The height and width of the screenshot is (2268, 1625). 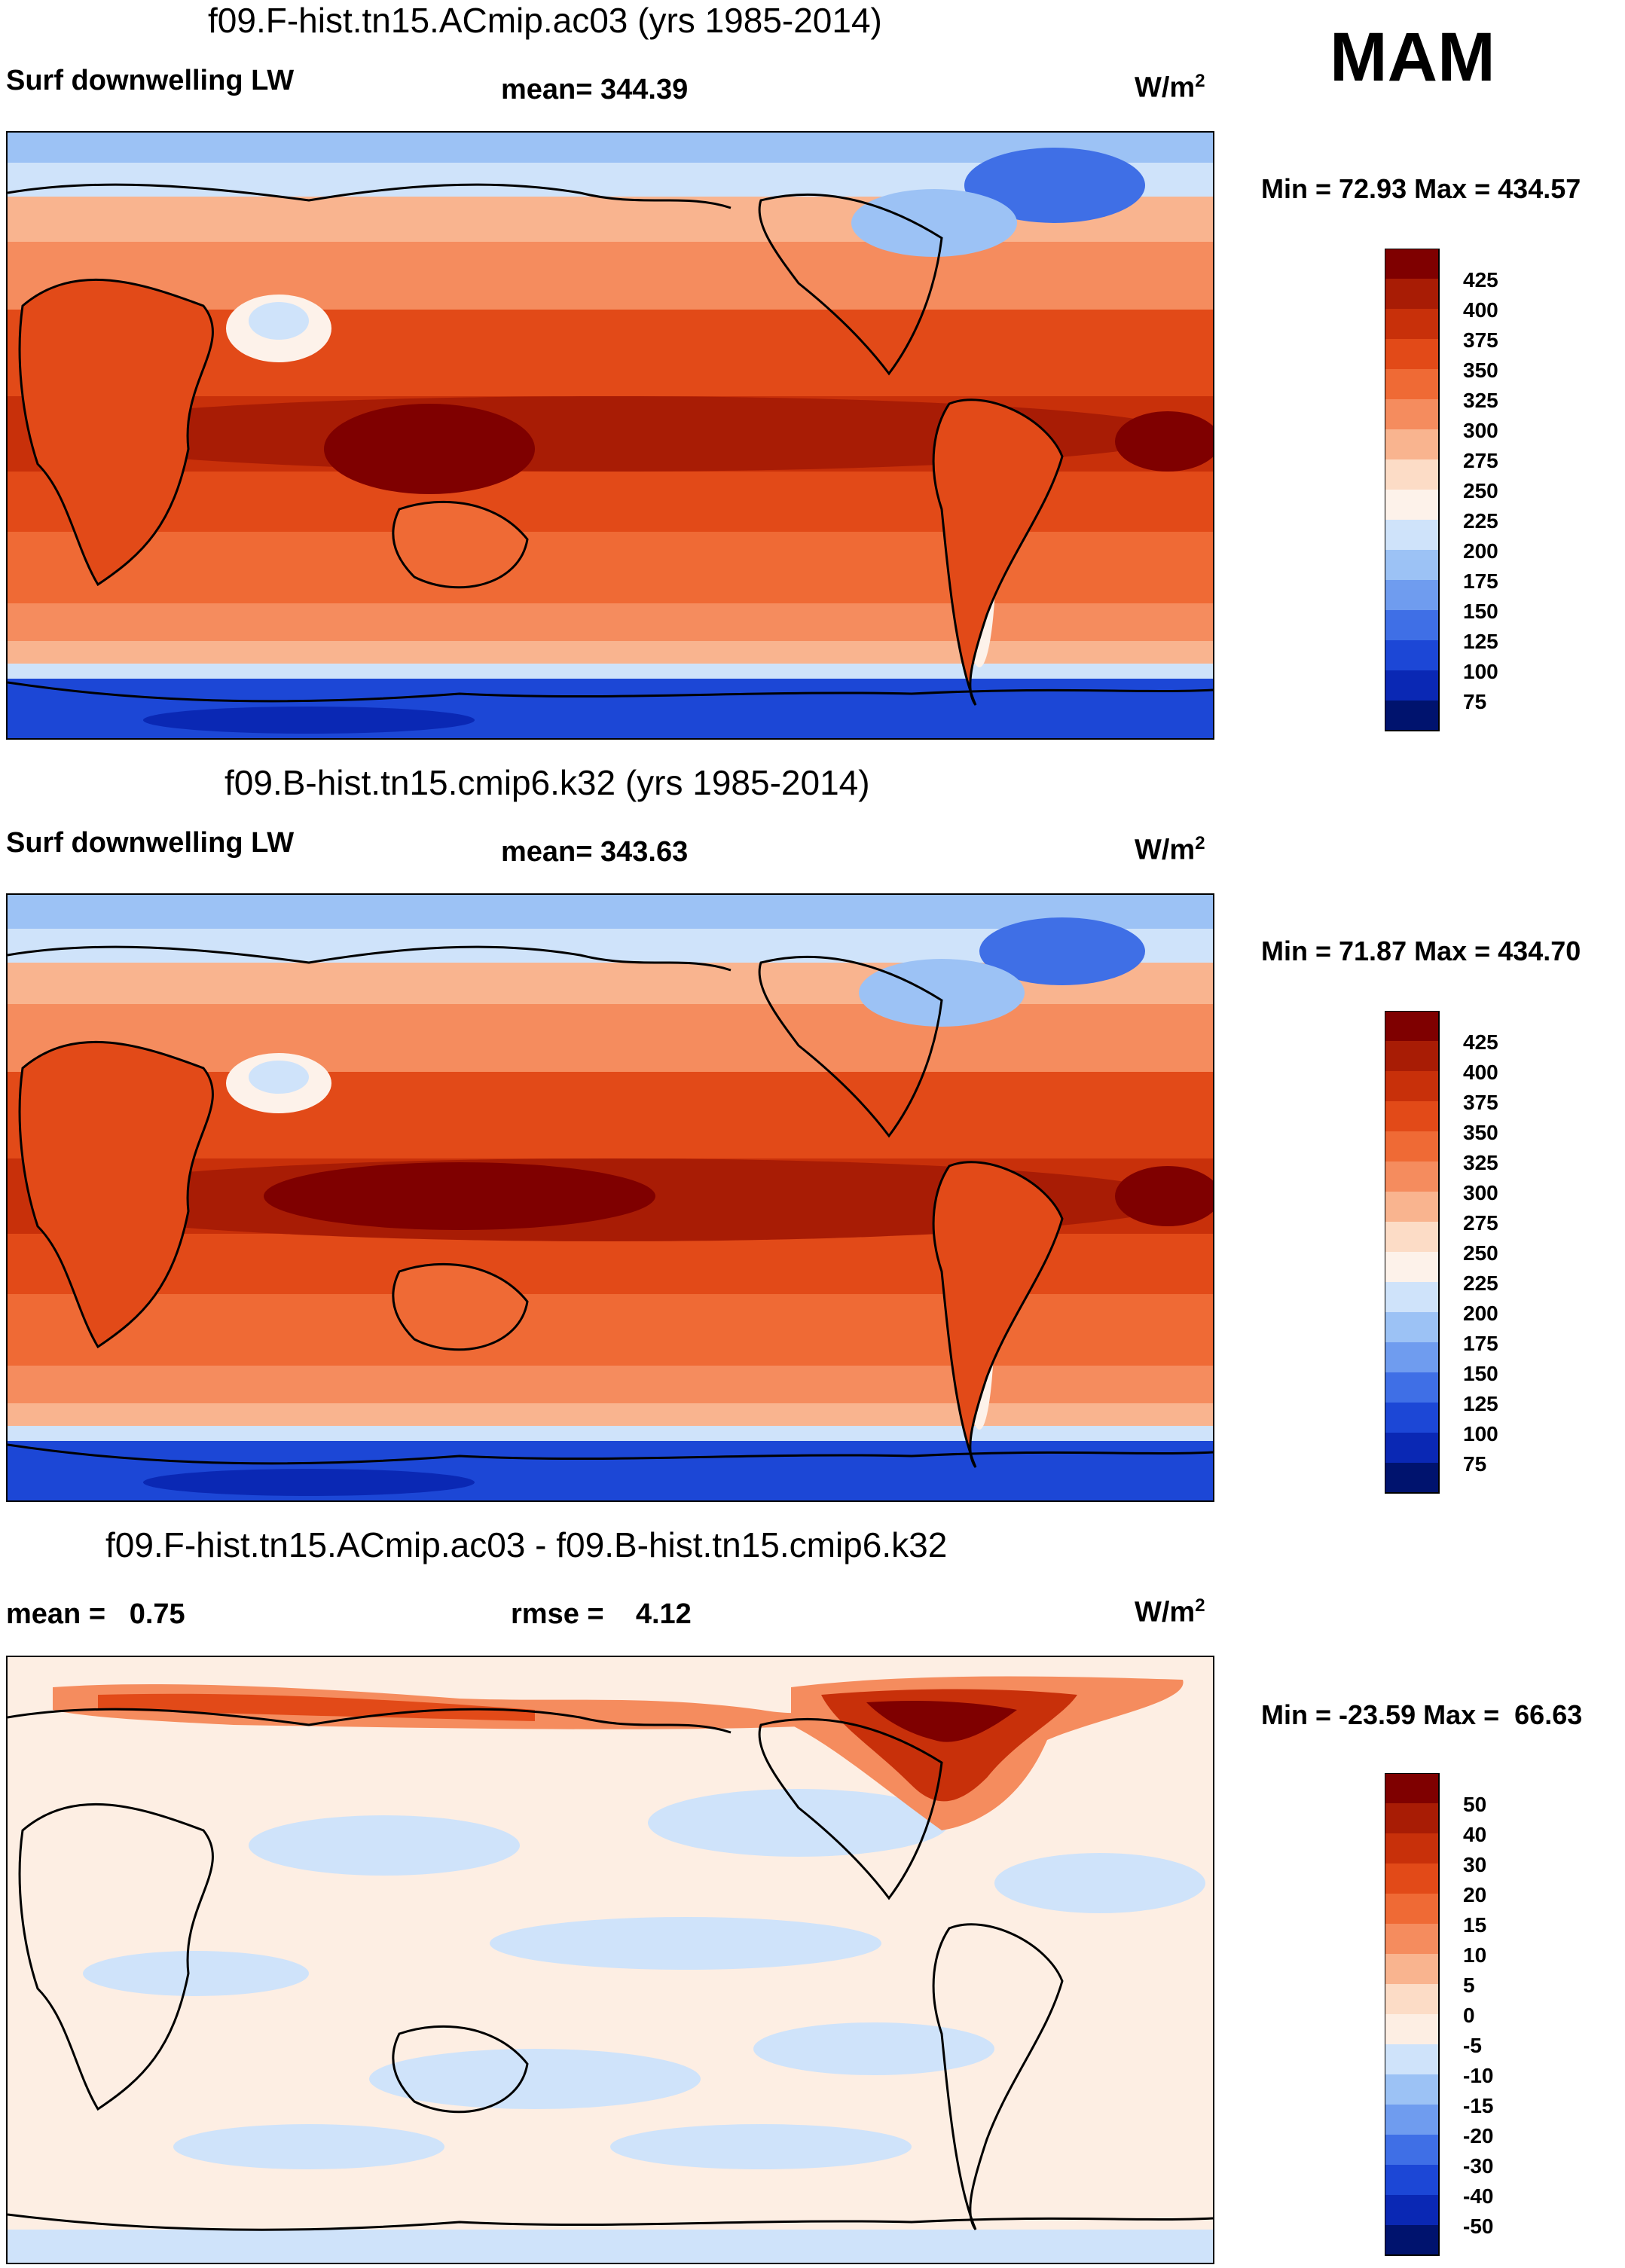 I want to click on season-label: MAM, so click(x=1412, y=58).